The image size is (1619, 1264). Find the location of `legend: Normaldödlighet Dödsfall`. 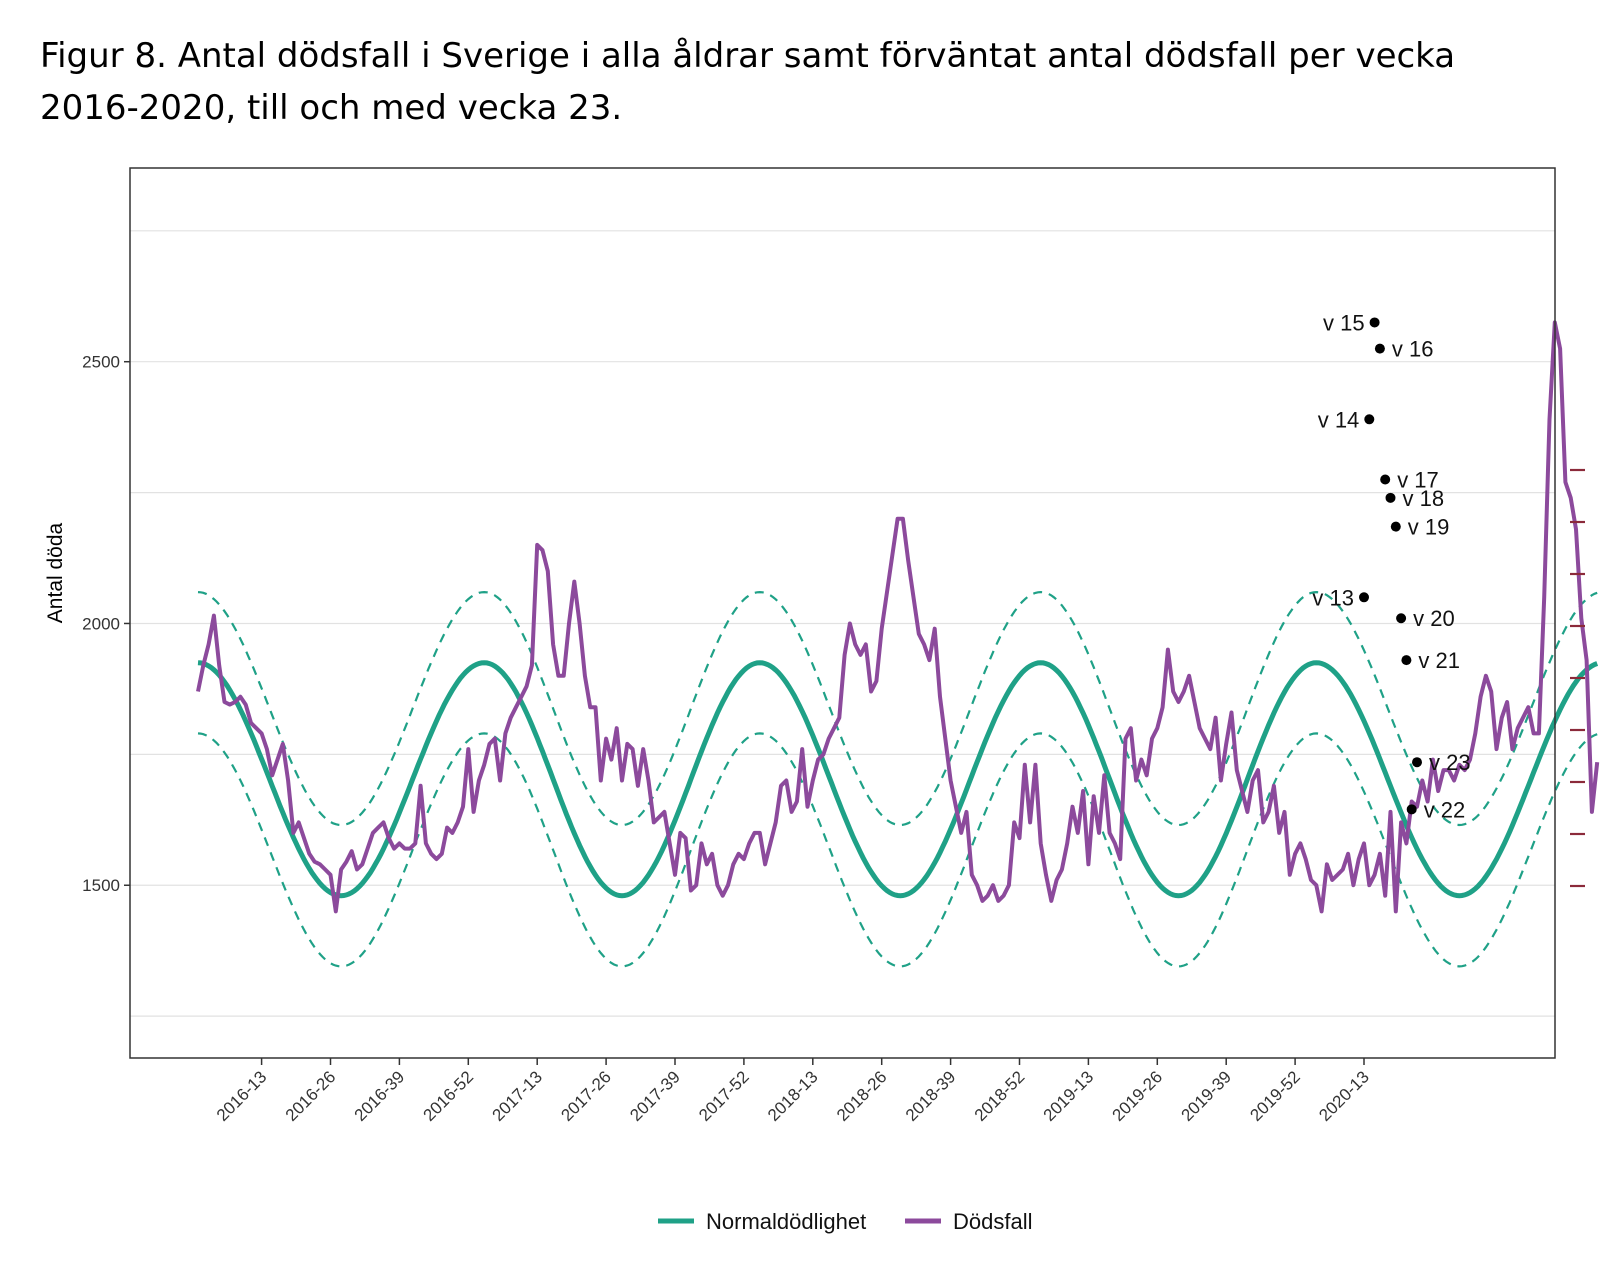

legend: Normaldödlighet Dödsfall is located at coordinates (845, 1221).